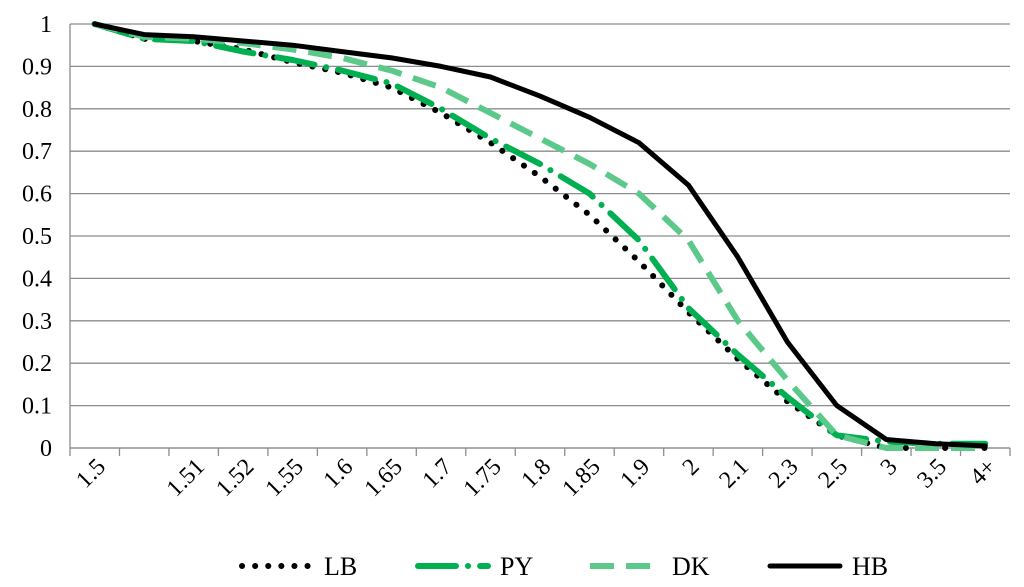 This screenshot has width=1024, height=587. What do you see at coordinates (37, 110) in the screenshot?
I see `y-tick-label: 0.8` at bounding box center [37, 110].